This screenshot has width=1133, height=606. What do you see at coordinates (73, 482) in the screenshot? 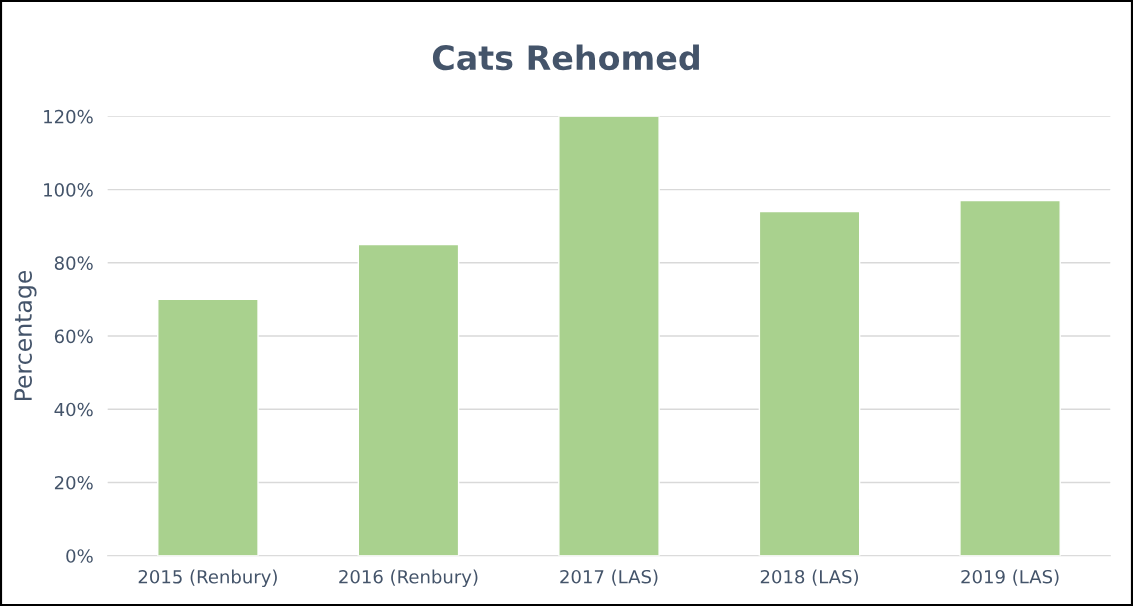
I see `y-tick-label: 20%` at bounding box center [73, 482].